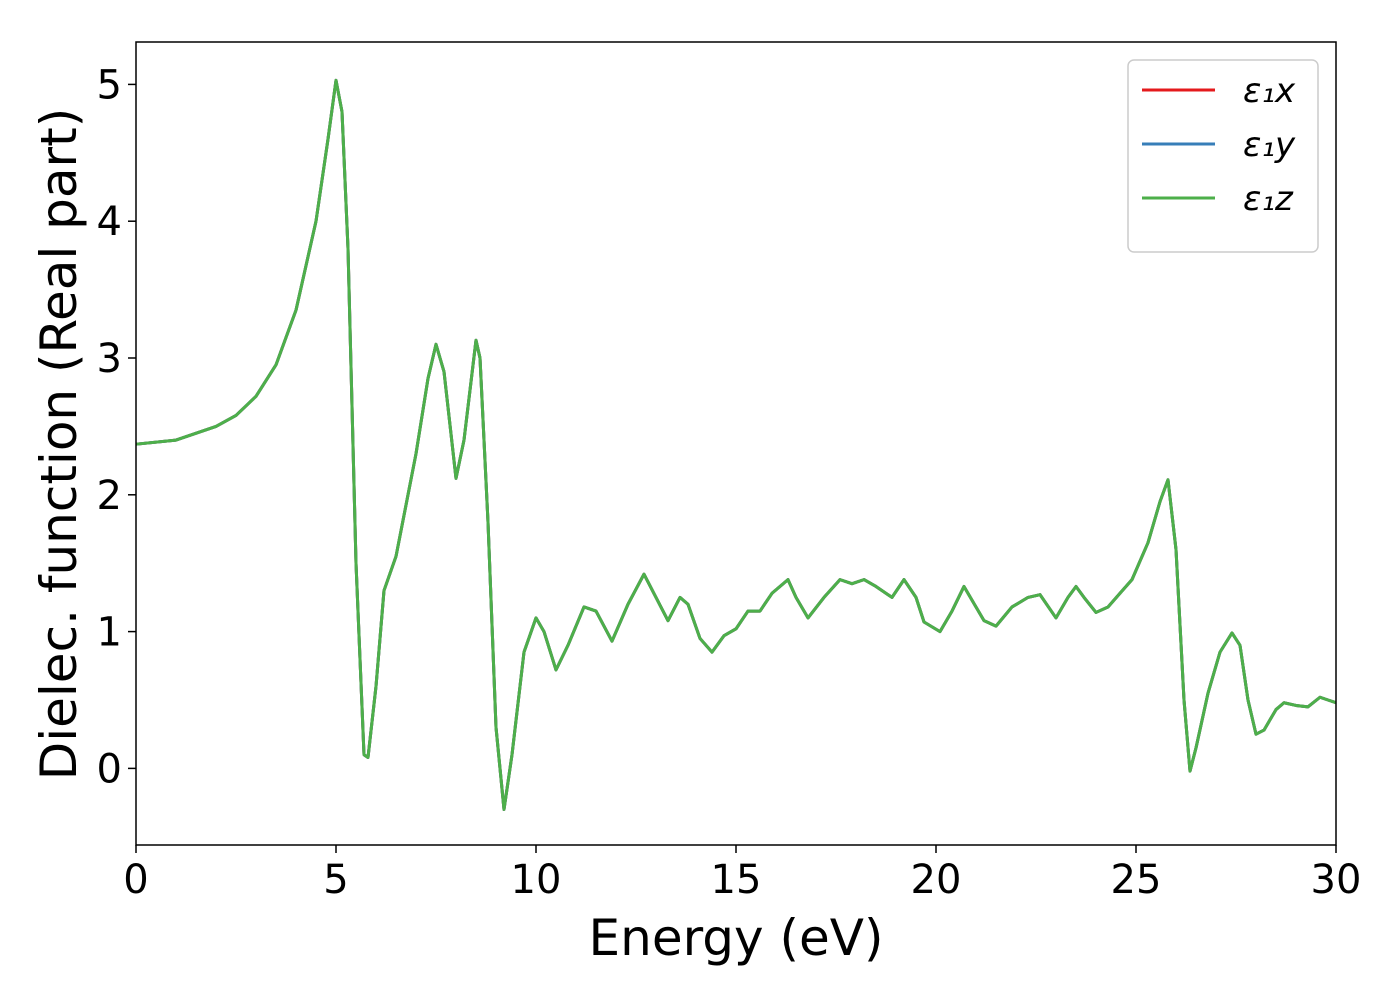 This screenshot has height=1000, width=1400. Describe the element at coordinates (936, 880) in the screenshot. I see `x-tick-label: 20` at that location.